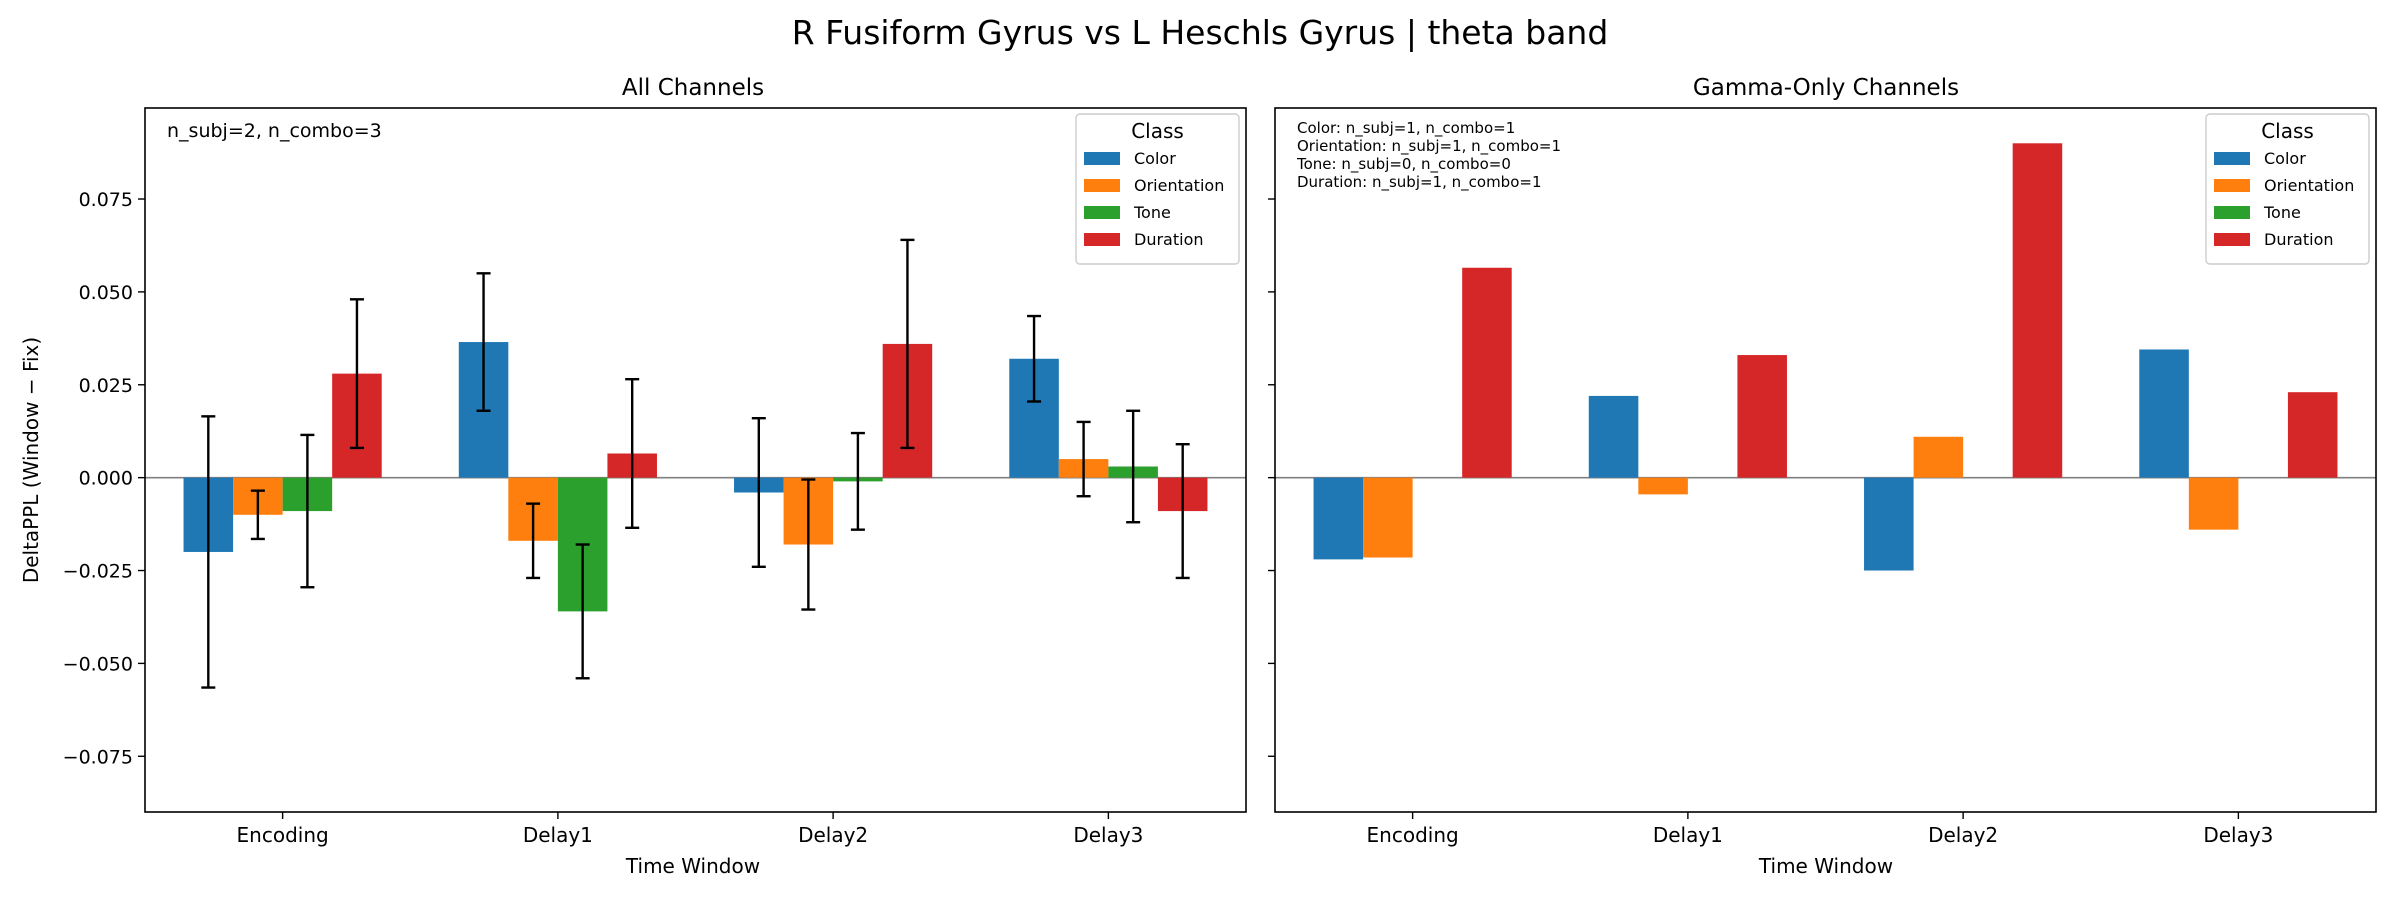 The width and height of the screenshot is (2400, 900). I want to click on annotation-line: Tone: n_subj=0, n_combo=0, so click(1403, 164).